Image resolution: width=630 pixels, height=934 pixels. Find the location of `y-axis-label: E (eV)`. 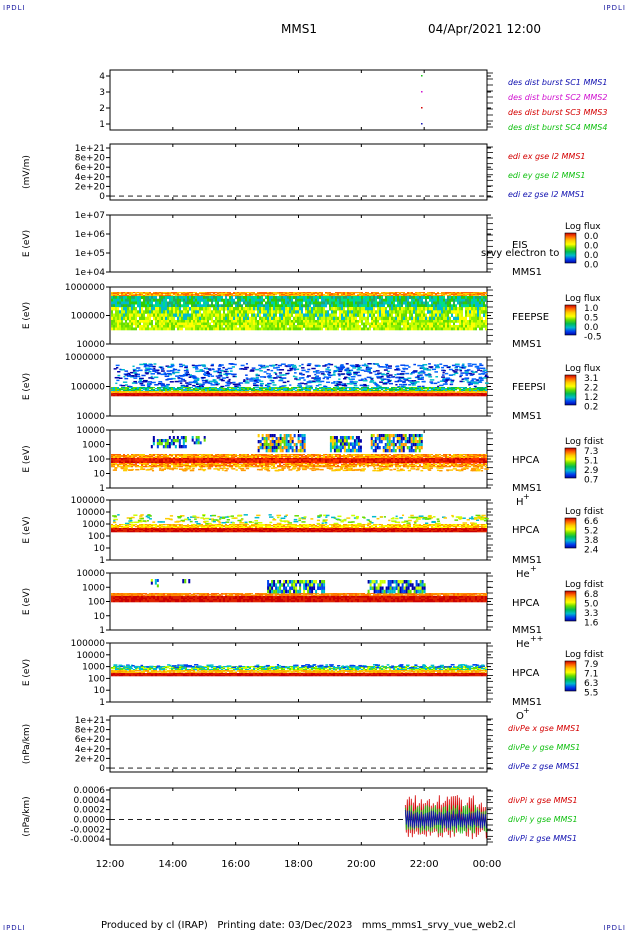

y-axis-label: E (eV) is located at coordinates (27, 529).